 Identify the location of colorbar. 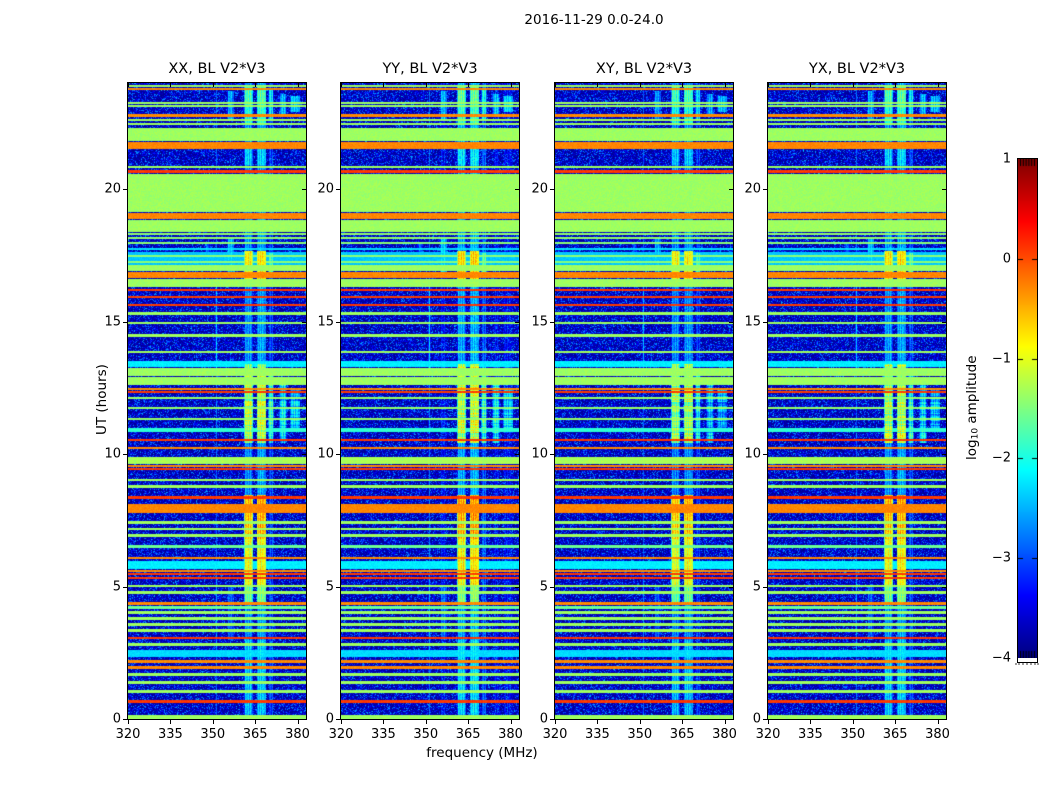
(1027, 410).